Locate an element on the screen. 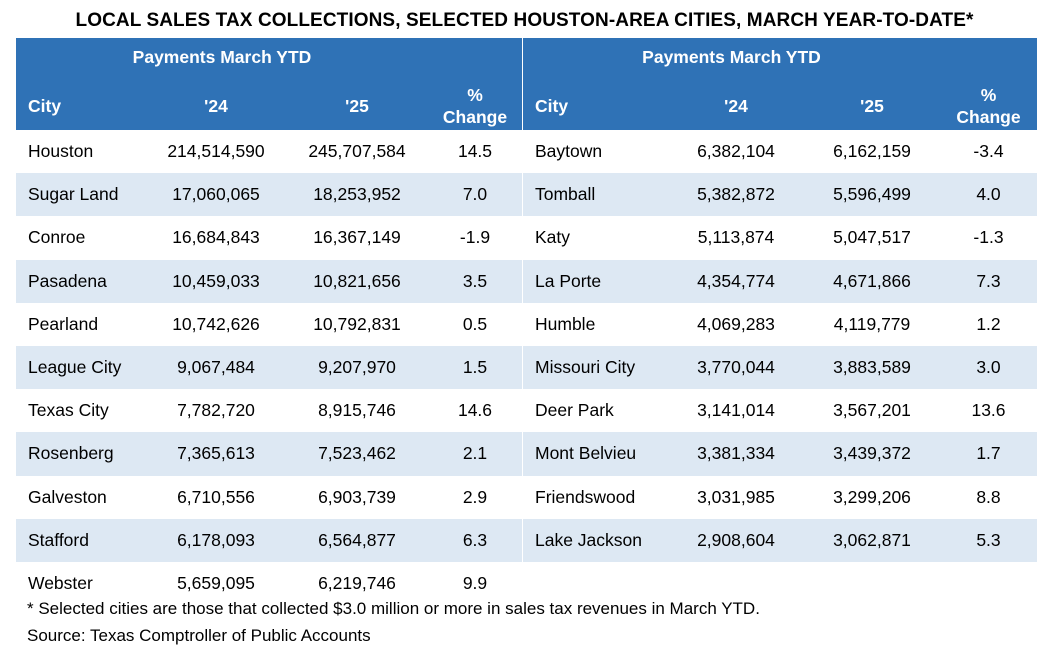  value-2024-cell: 5,659,095 is located at coordinates (216, 582).